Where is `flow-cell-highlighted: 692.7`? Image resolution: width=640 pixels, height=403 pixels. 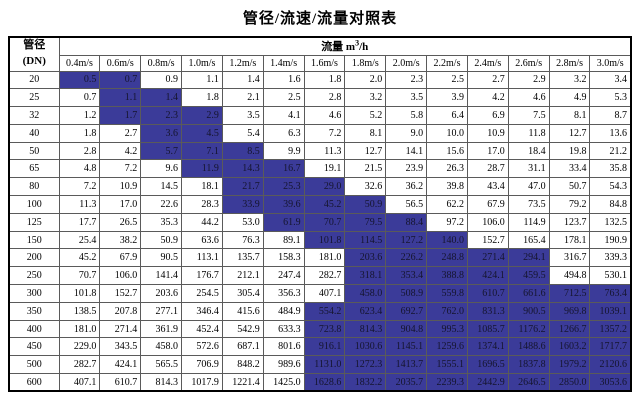 flow-cell-highlighted: 692.7 is located at coordinates (406, 311).